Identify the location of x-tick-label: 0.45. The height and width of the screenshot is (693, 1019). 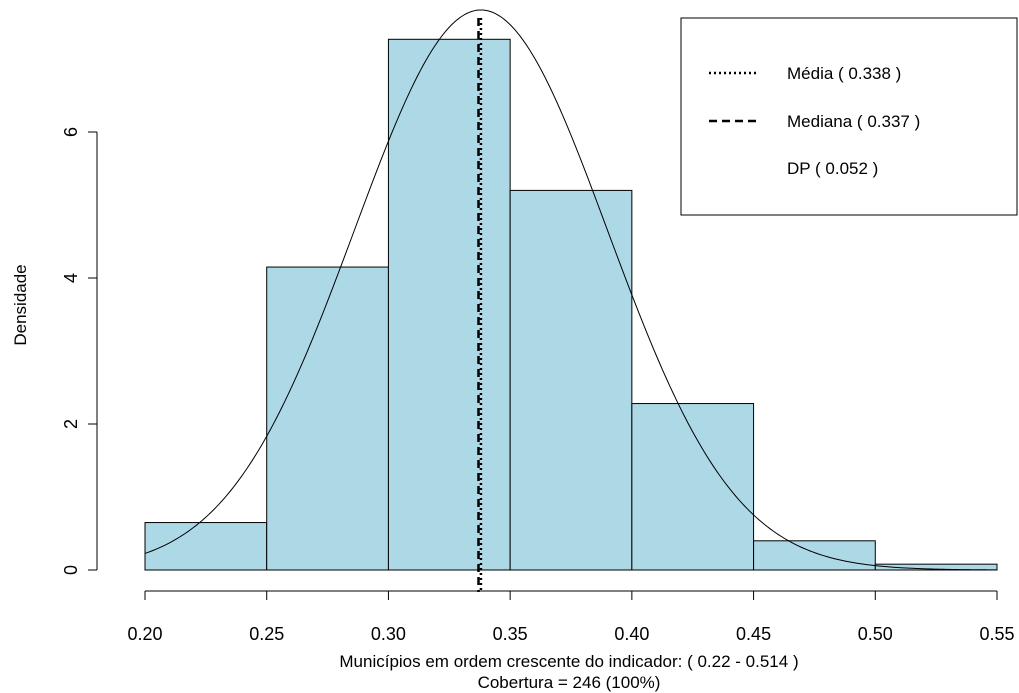
(753, 634).